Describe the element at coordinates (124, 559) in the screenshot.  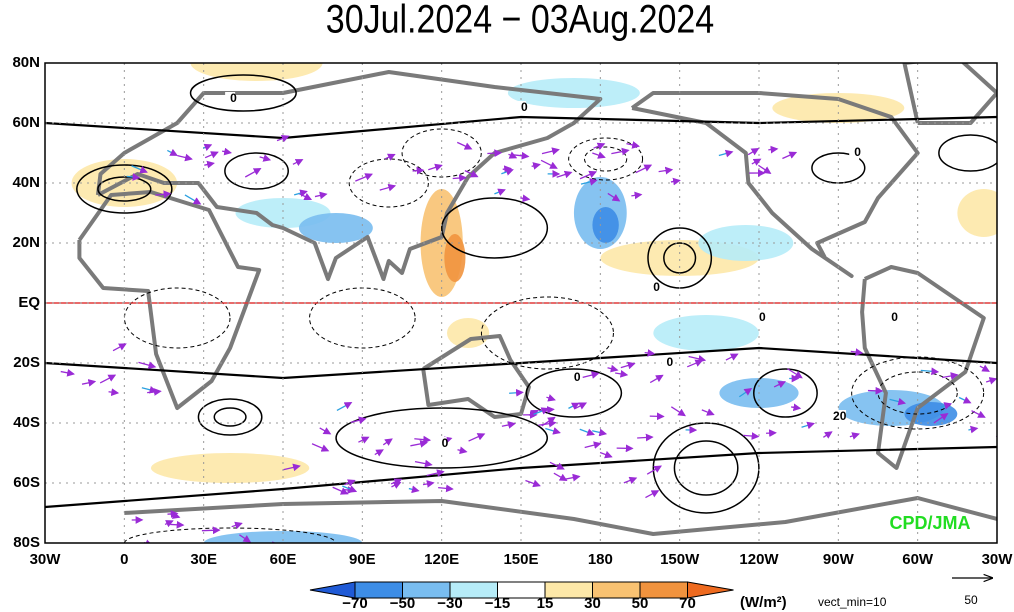
I see `lon-label: 0` at that location.